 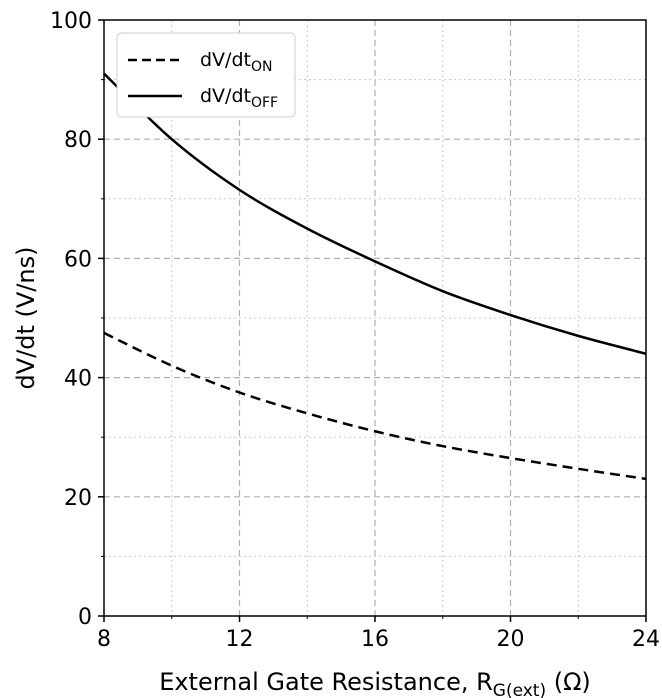 I want to click on y-tick-label: 100, so click(x=71, y=21).